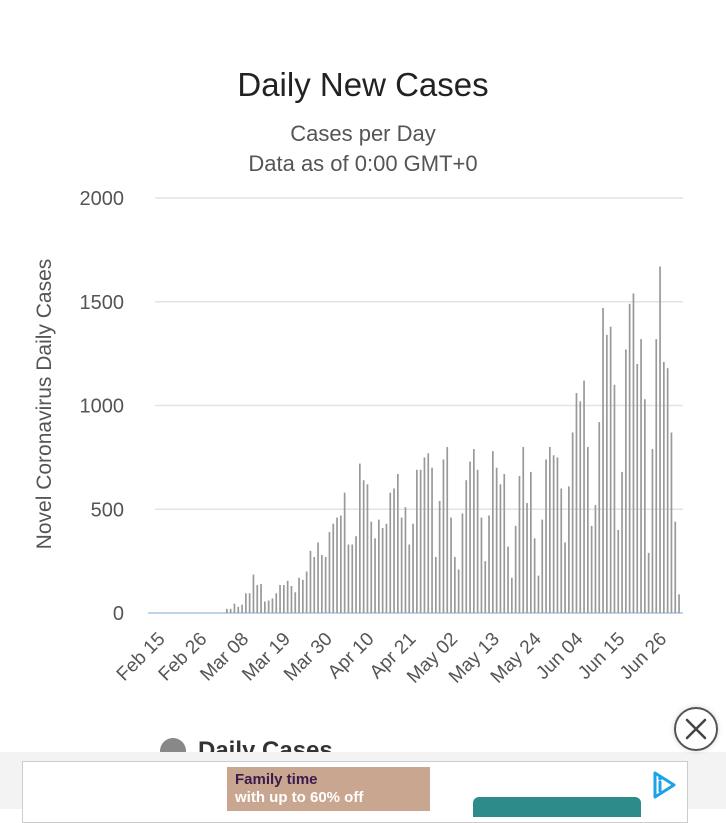 This screenshot has height=823, width=726. I want to click on ad-image: Family time with up to 60% off, so click(328, 789).